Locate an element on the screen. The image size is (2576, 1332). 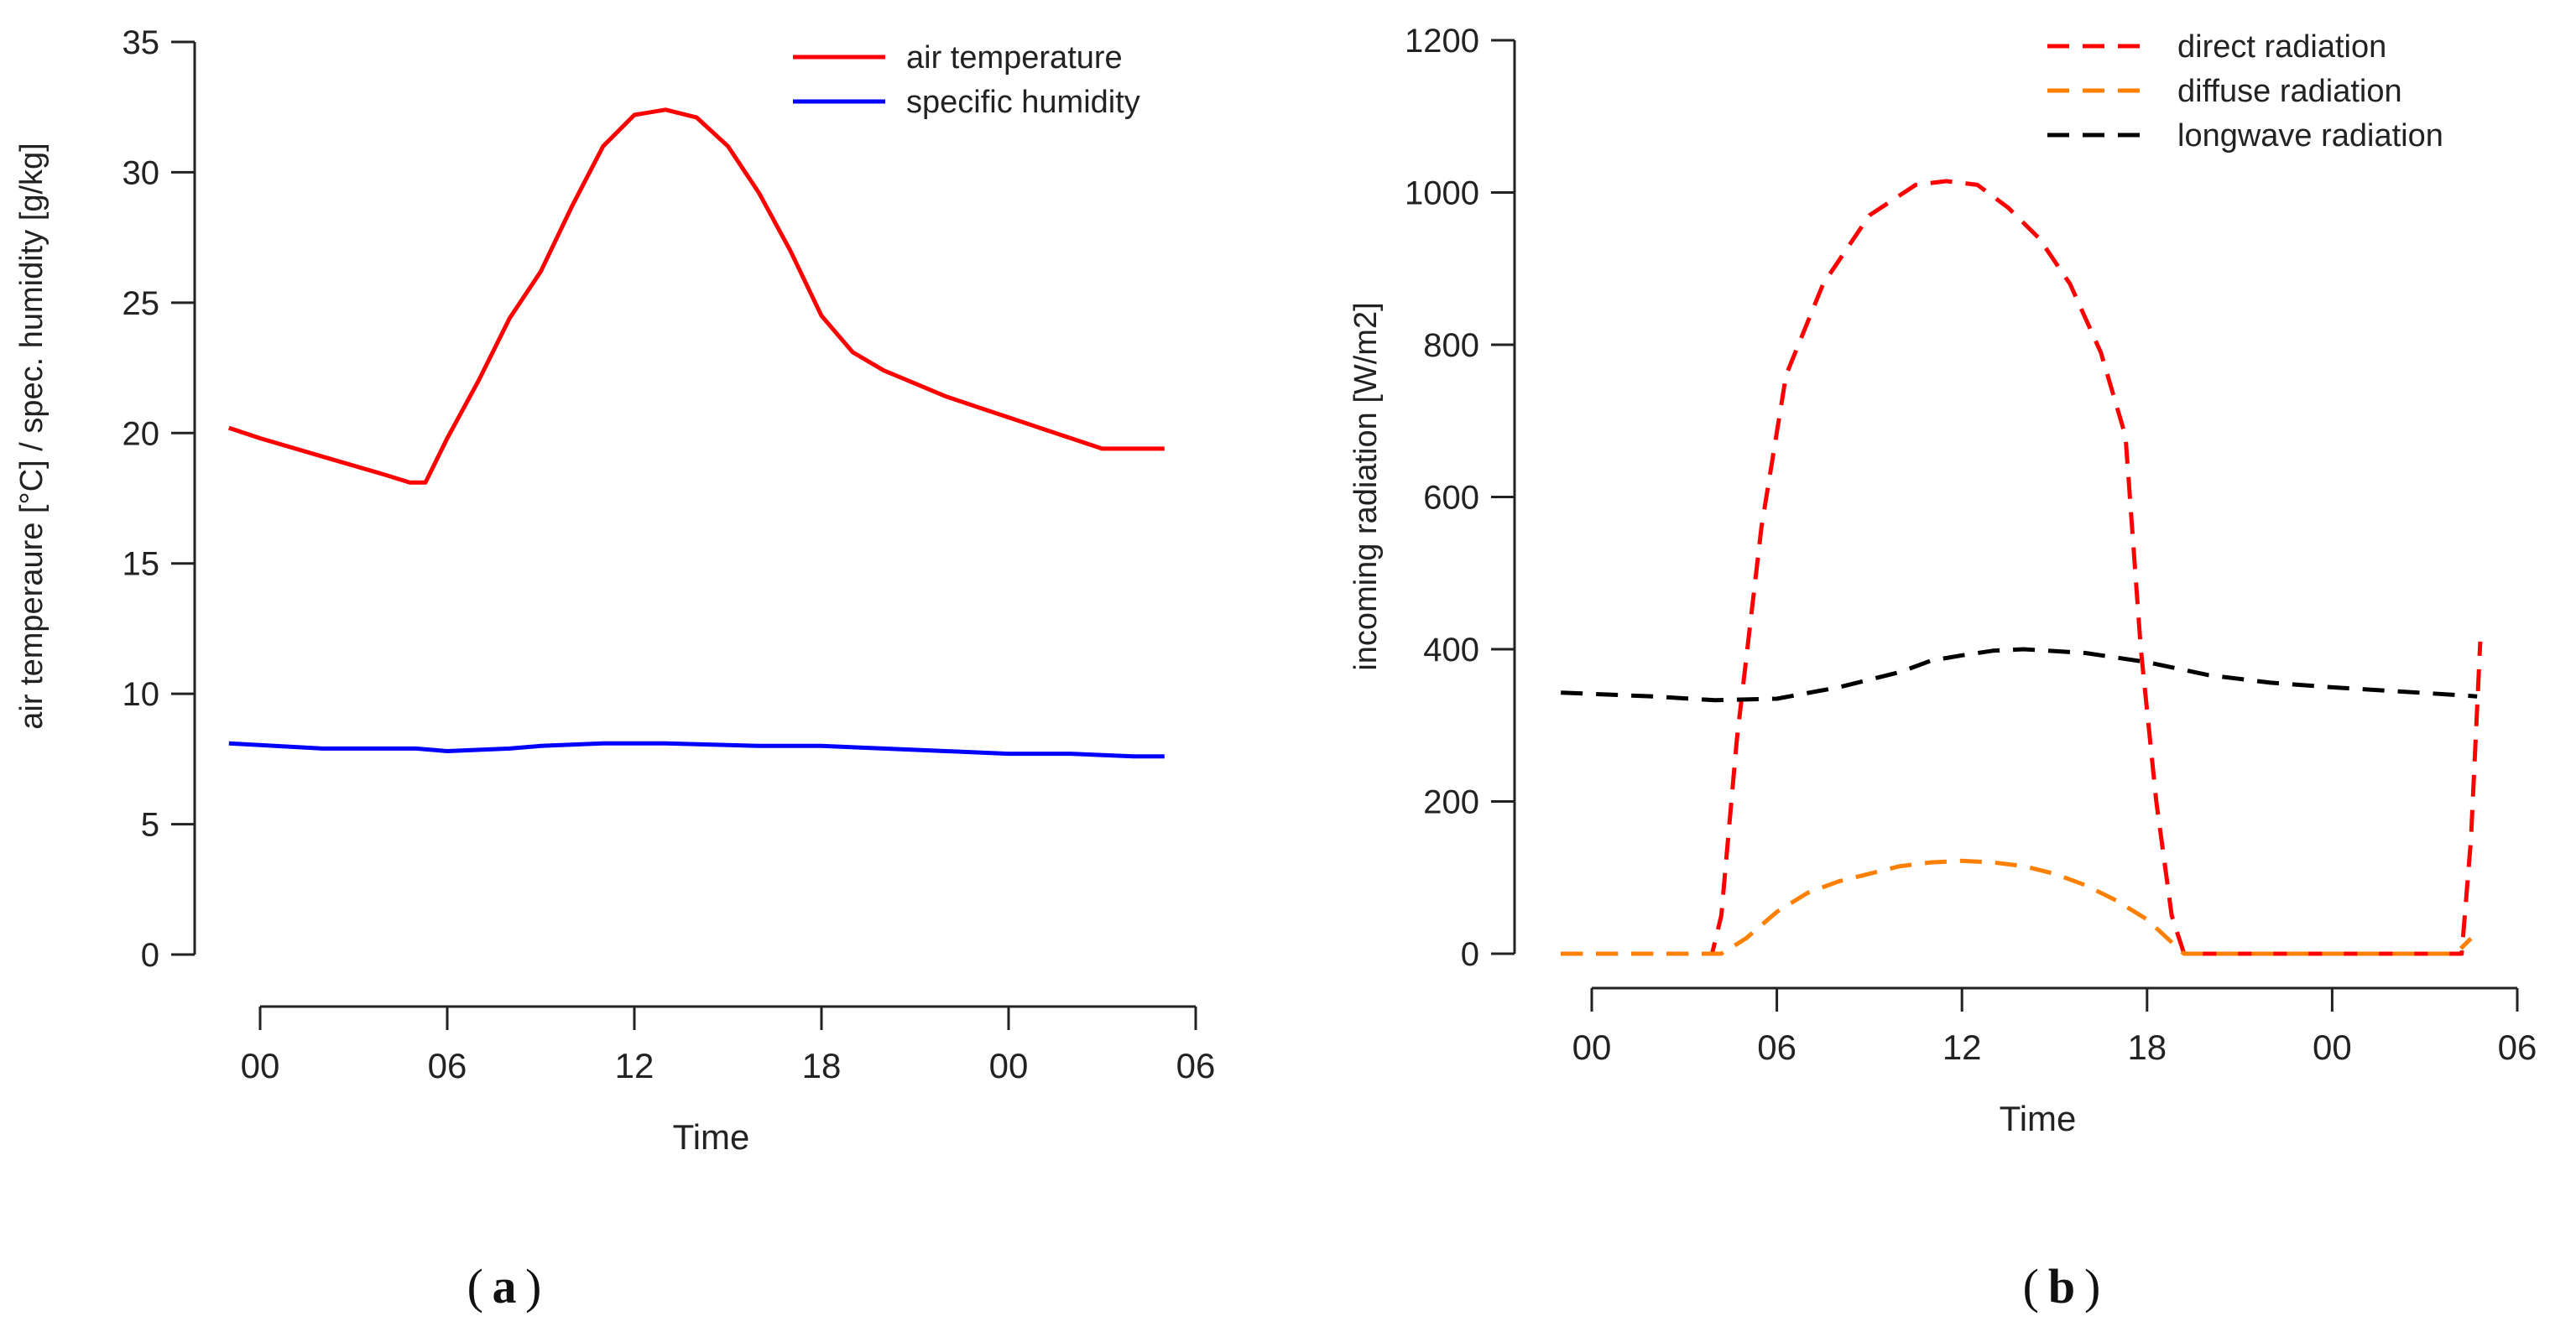
y-tick-label: 35 is located at coordinates (141, 42).